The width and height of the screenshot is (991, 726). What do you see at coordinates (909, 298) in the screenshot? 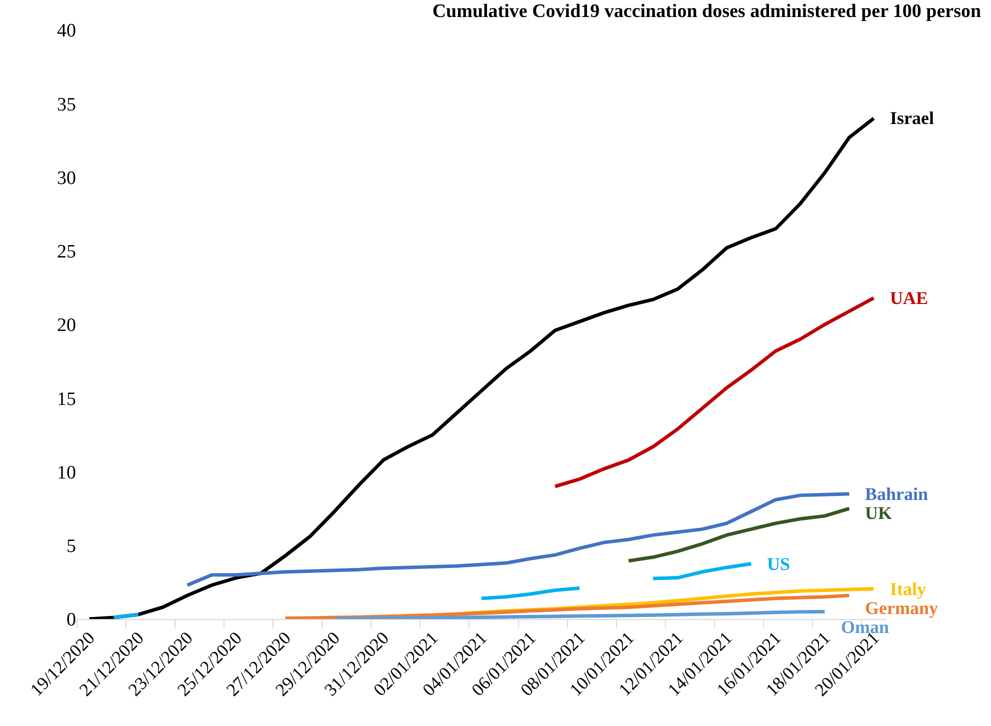
I see `series-label: UAE` at bounding box center [909, 298].